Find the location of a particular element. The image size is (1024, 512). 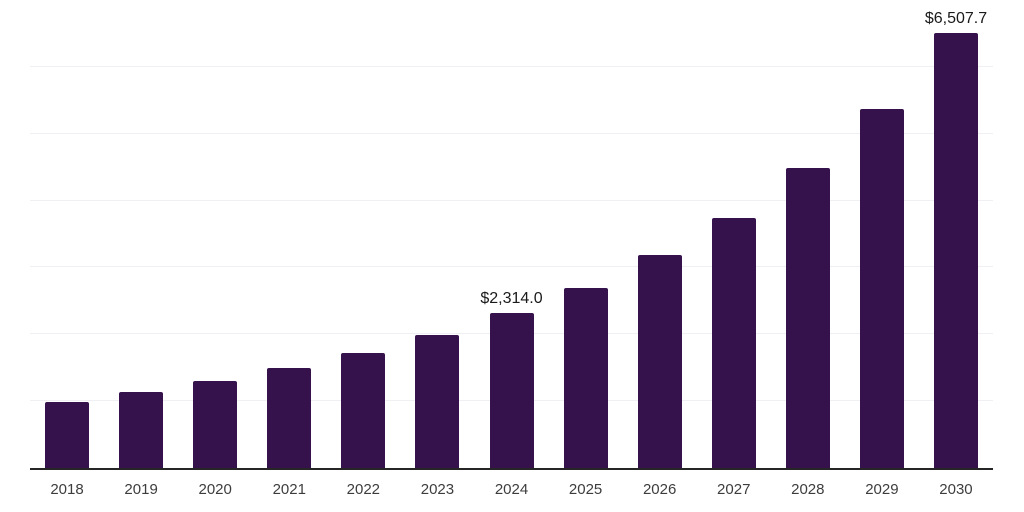

x-tick-2018: 2018 is located at coordinates (67, 489).